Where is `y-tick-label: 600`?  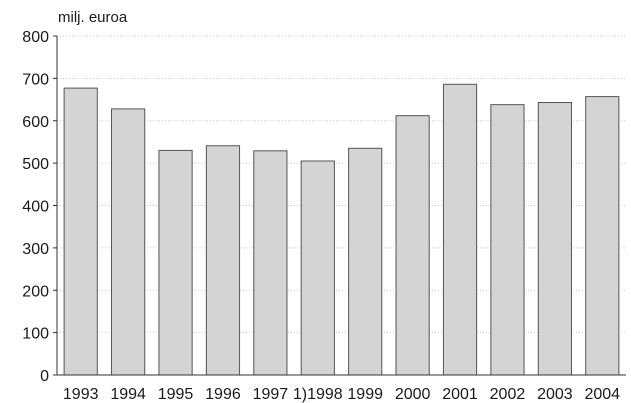
y-tick-label: 600 is located at coordinates (35, 122).